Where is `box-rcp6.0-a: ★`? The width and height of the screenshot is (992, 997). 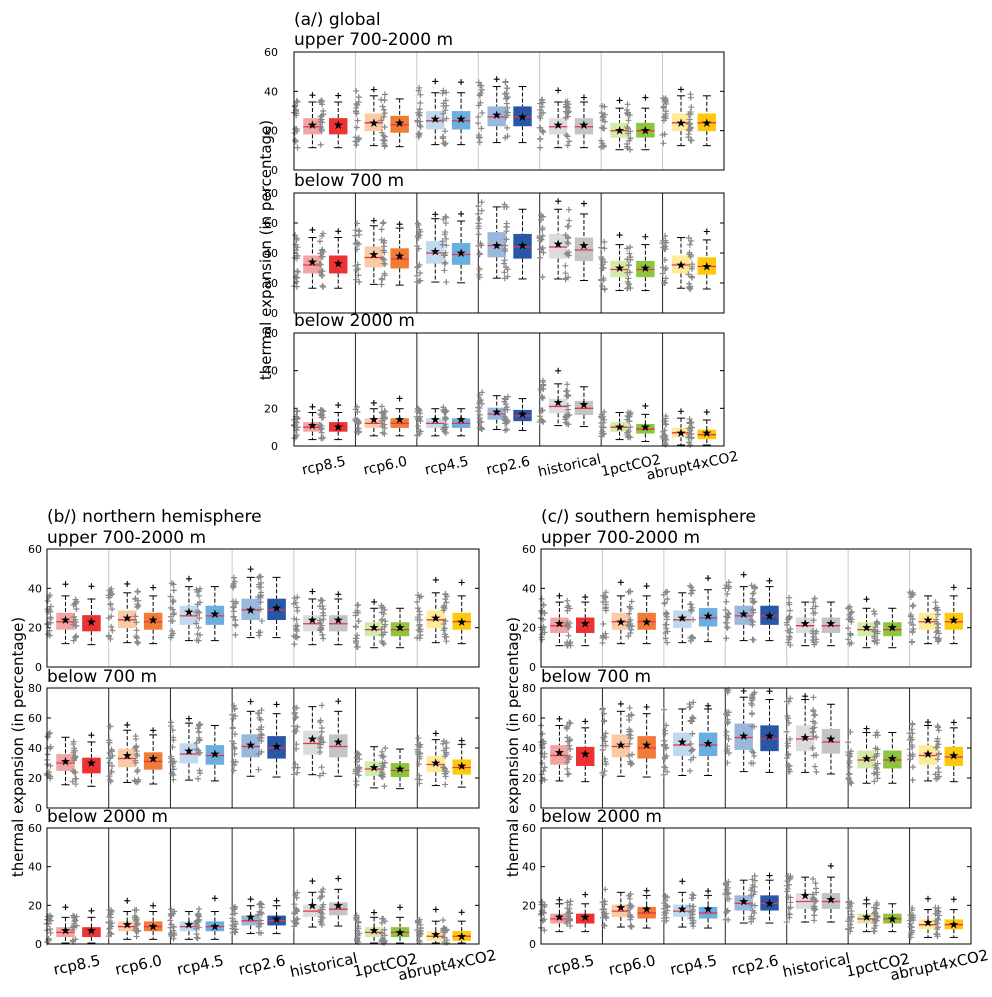
box-rcp6.0-a: ★ is located at coordinates (368, 117).